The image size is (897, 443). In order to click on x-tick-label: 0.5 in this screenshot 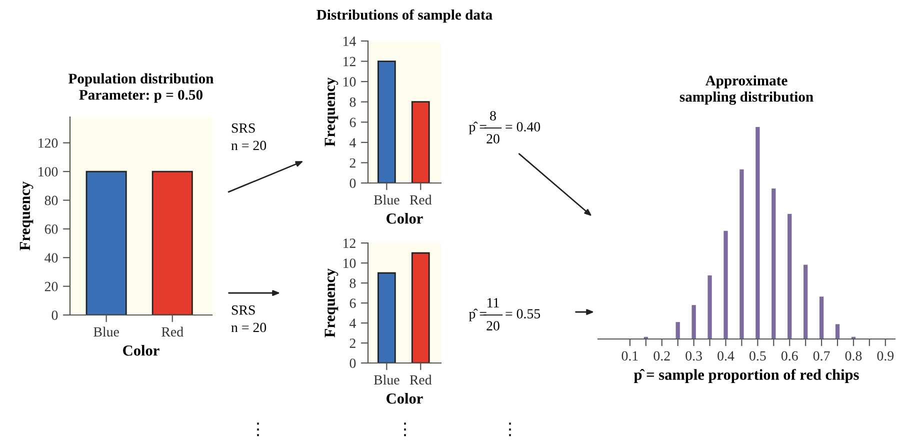, I will do `click(758, 356)`.